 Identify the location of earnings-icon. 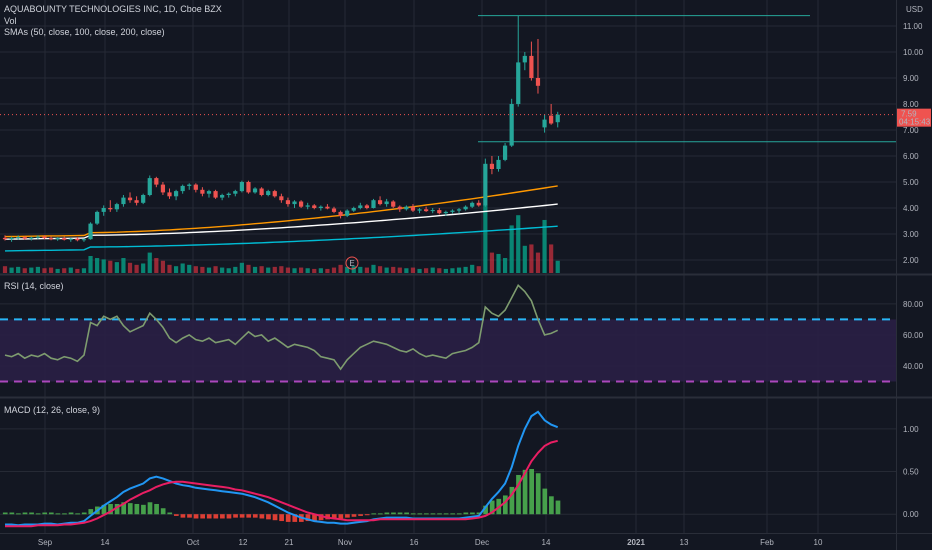
(352, 263).